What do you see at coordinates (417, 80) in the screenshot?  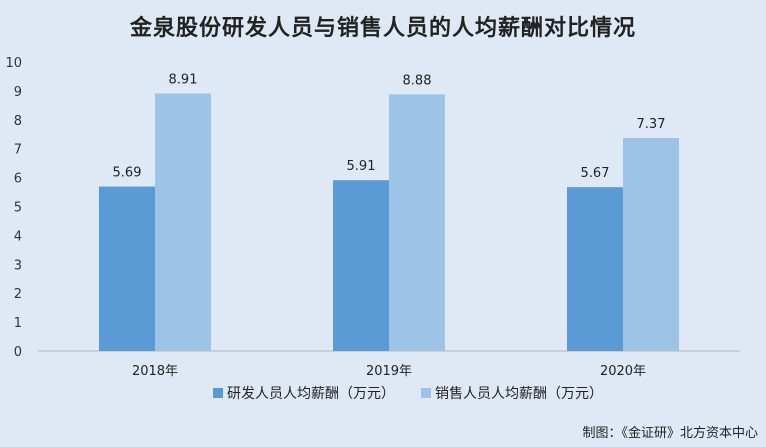 I see `data-label: 8.88` at bounding box center [417, 80].